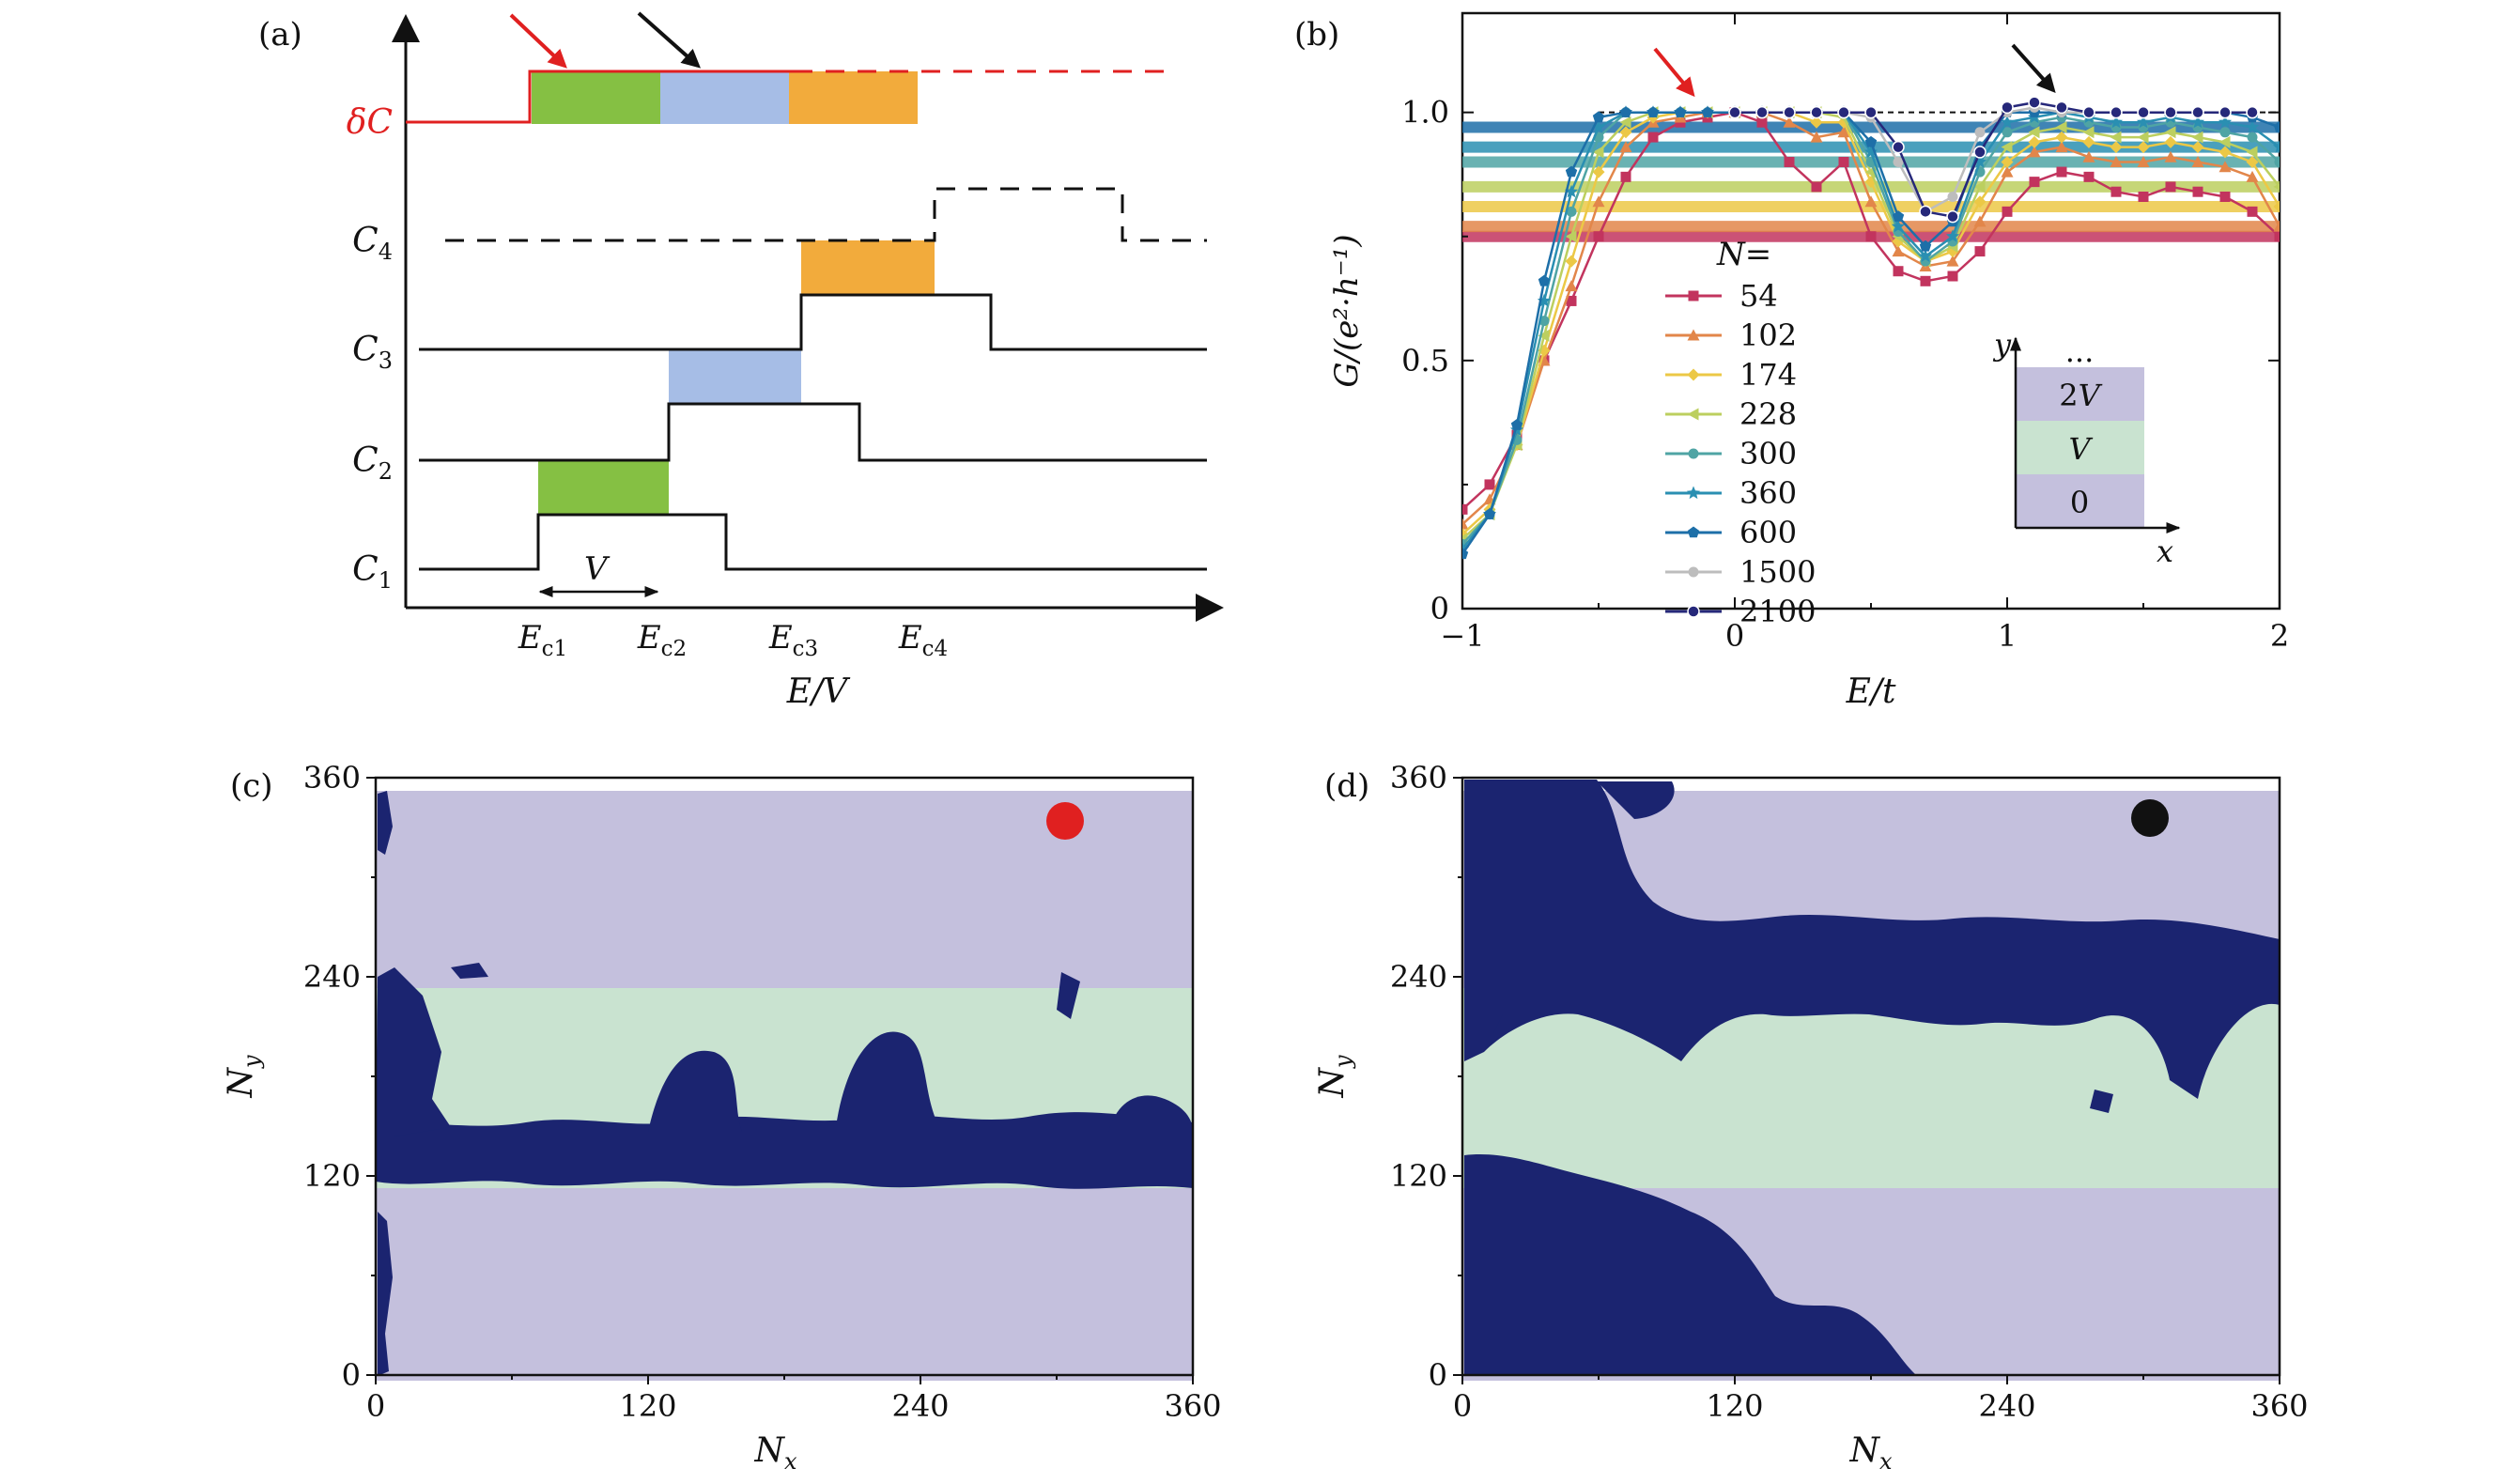  I want to click on b-legend-title: N=, so click(1743, 255).